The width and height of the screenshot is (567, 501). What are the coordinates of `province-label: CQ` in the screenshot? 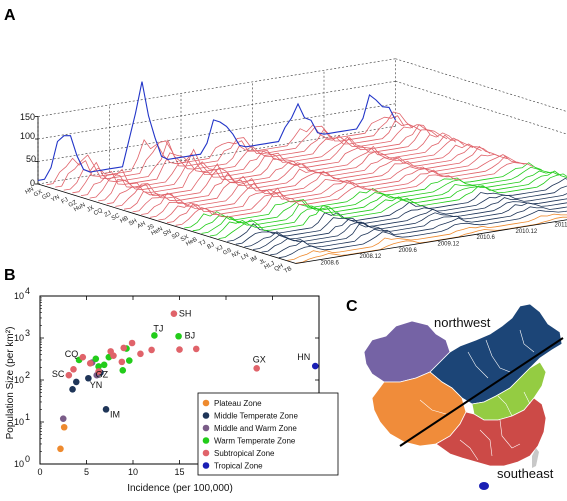 It's located at (98, 213).